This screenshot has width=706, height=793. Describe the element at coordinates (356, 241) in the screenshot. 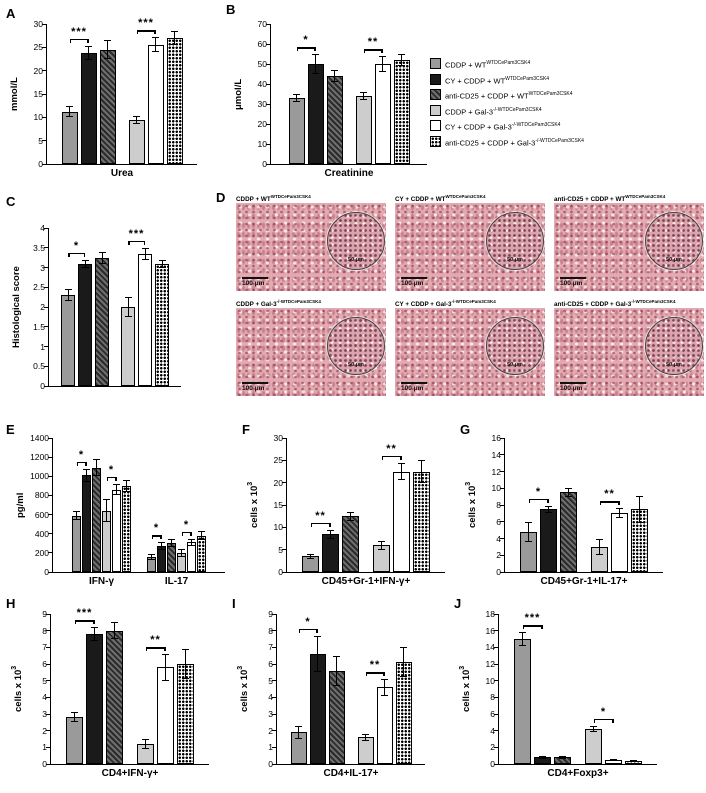

I see `magnified-inset: 50 μm` at that location.